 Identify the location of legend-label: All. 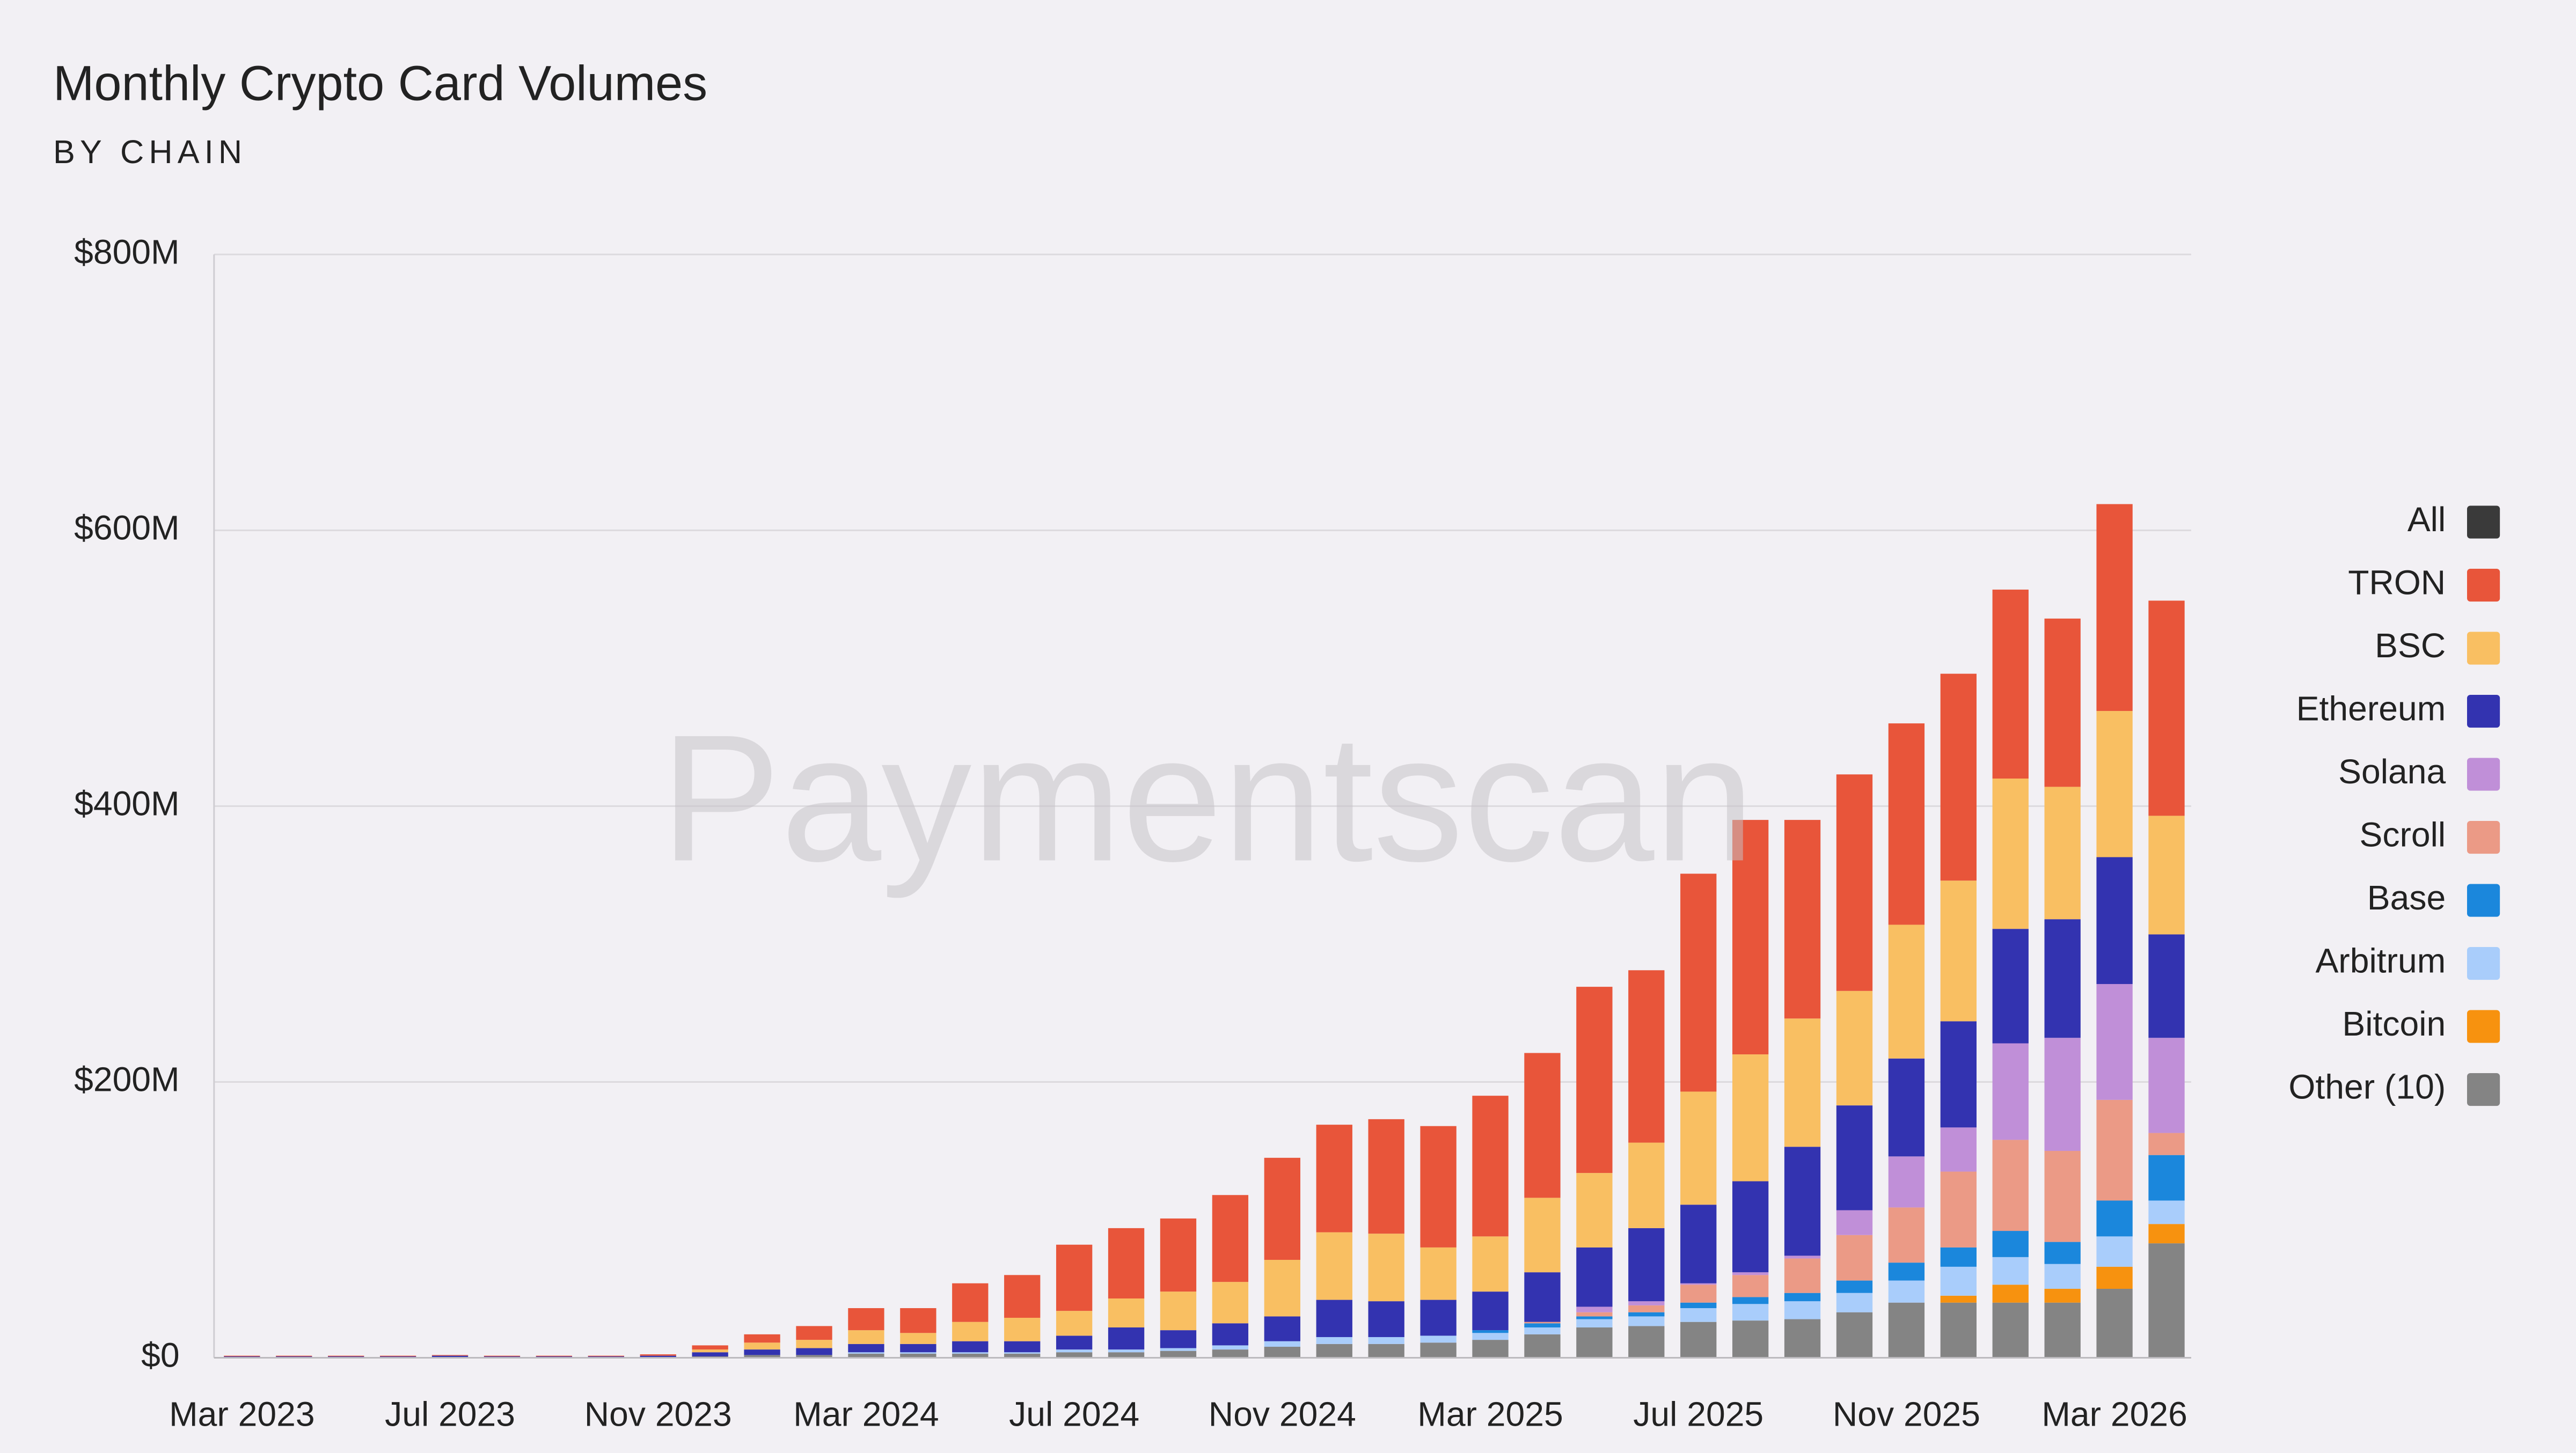
(2426, 519).